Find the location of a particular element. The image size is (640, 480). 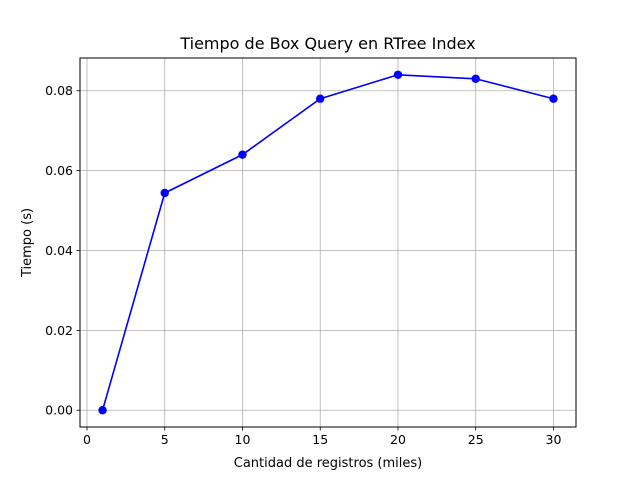

x-tick-label: 30 is located at coordinates (554, 439).